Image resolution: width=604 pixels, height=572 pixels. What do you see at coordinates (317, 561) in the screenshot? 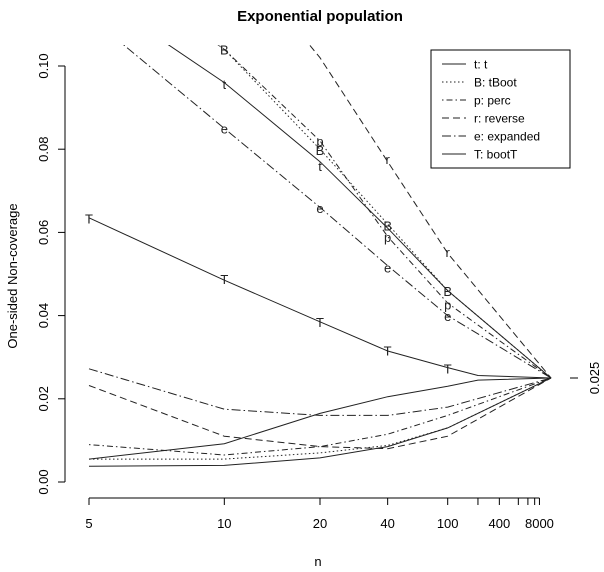
I see `x-axis-label: n` at bounding box center [317, 561].